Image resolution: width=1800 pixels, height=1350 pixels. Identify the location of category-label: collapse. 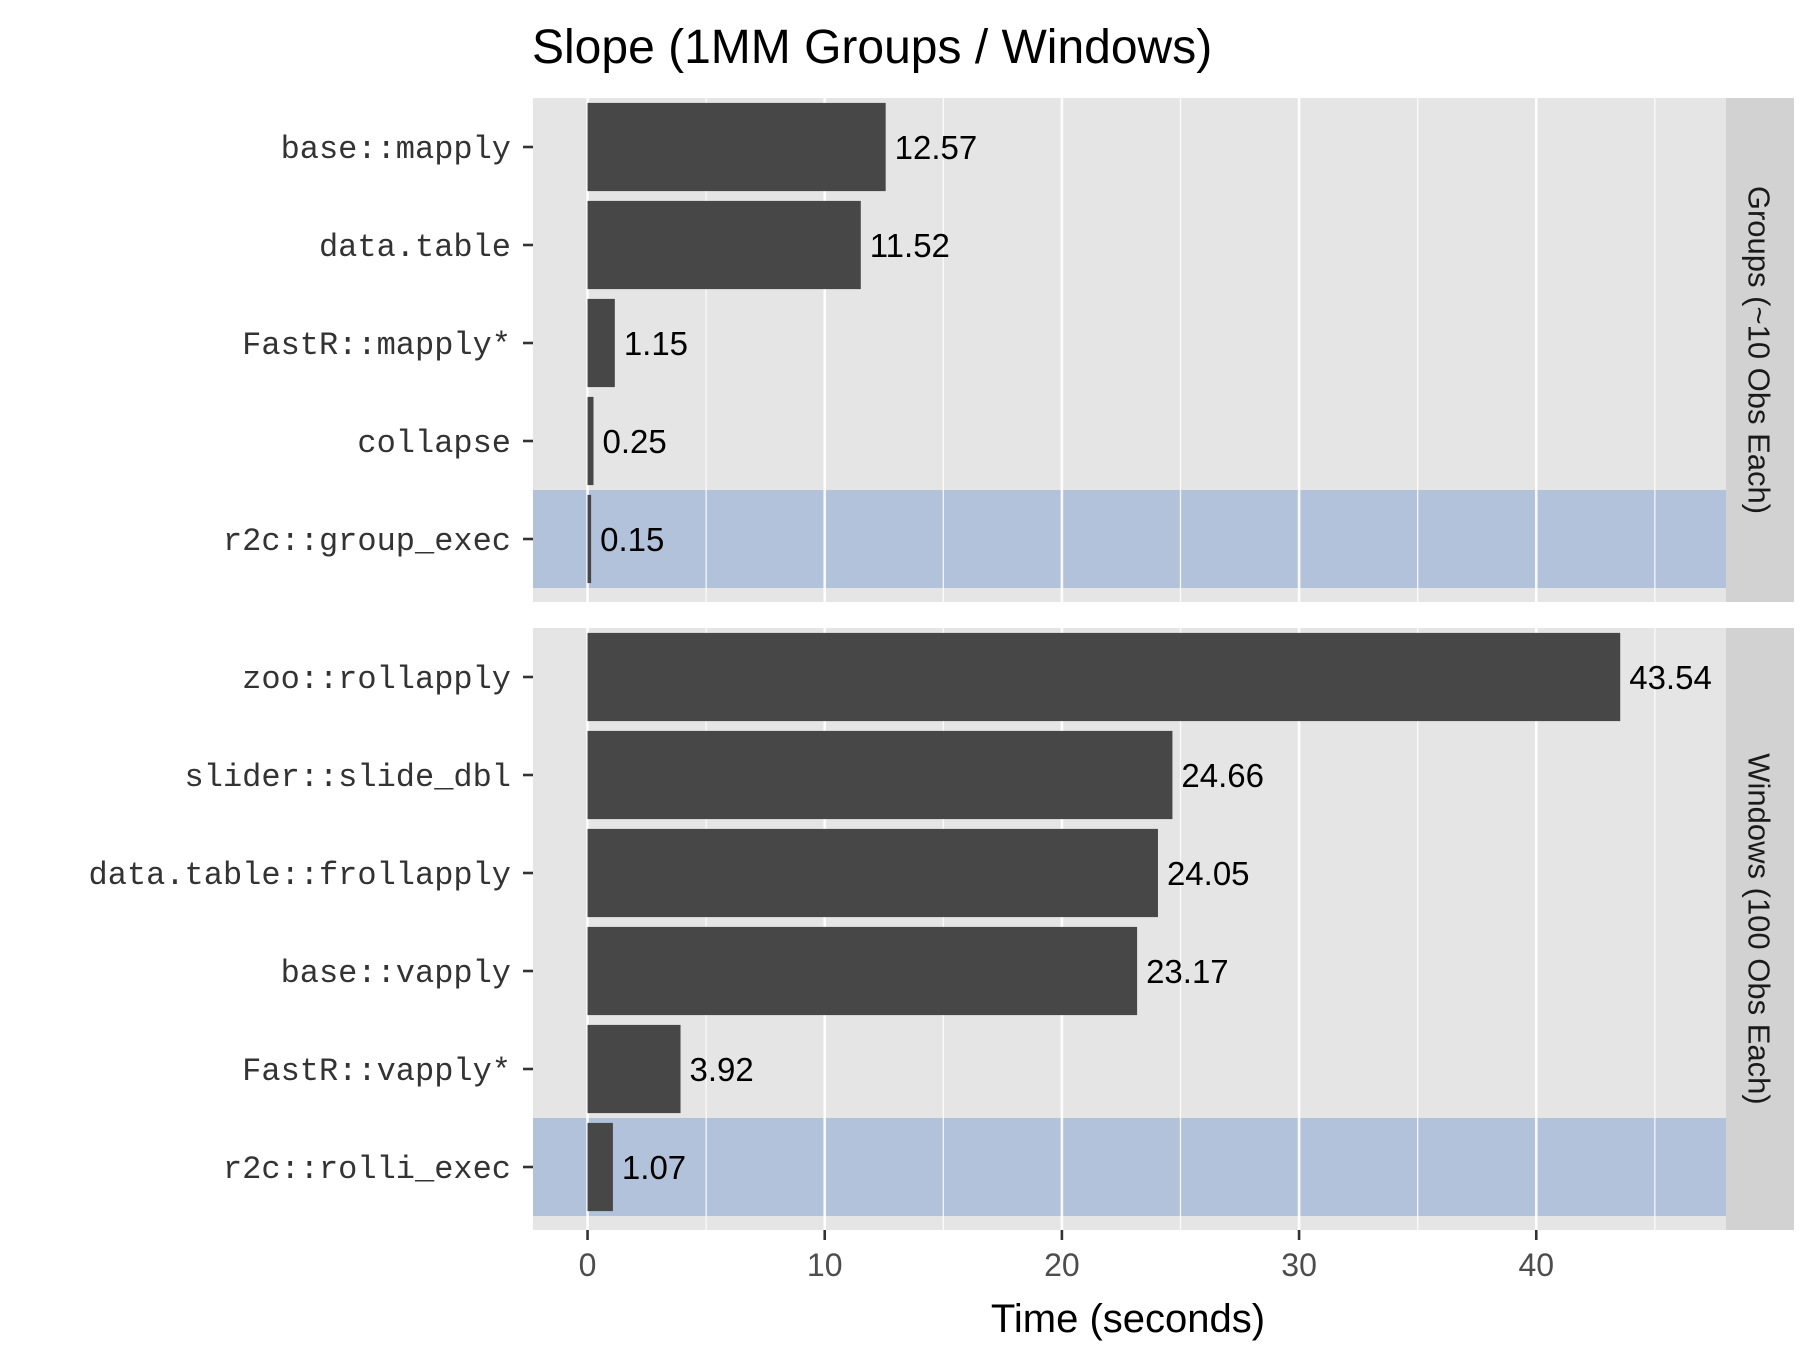
(434, 443).